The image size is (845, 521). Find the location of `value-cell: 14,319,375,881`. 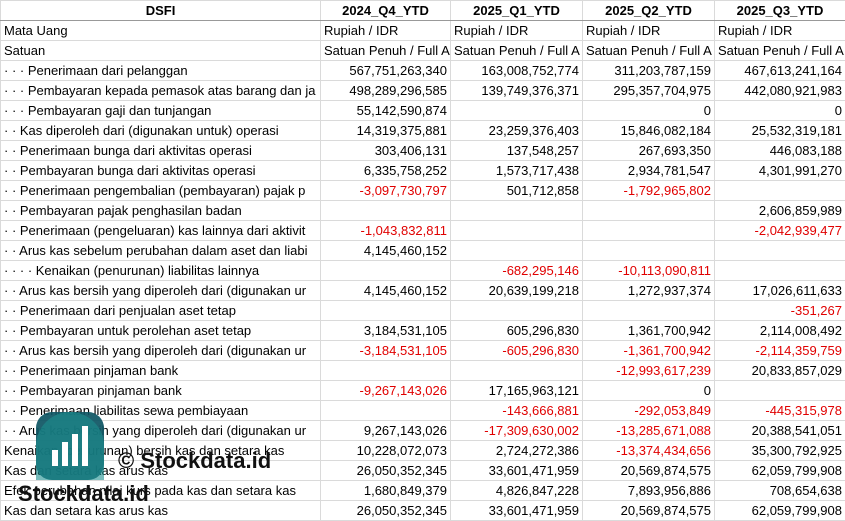

value-cell: 14,319,375,881 is located at coordinates (385, 130).